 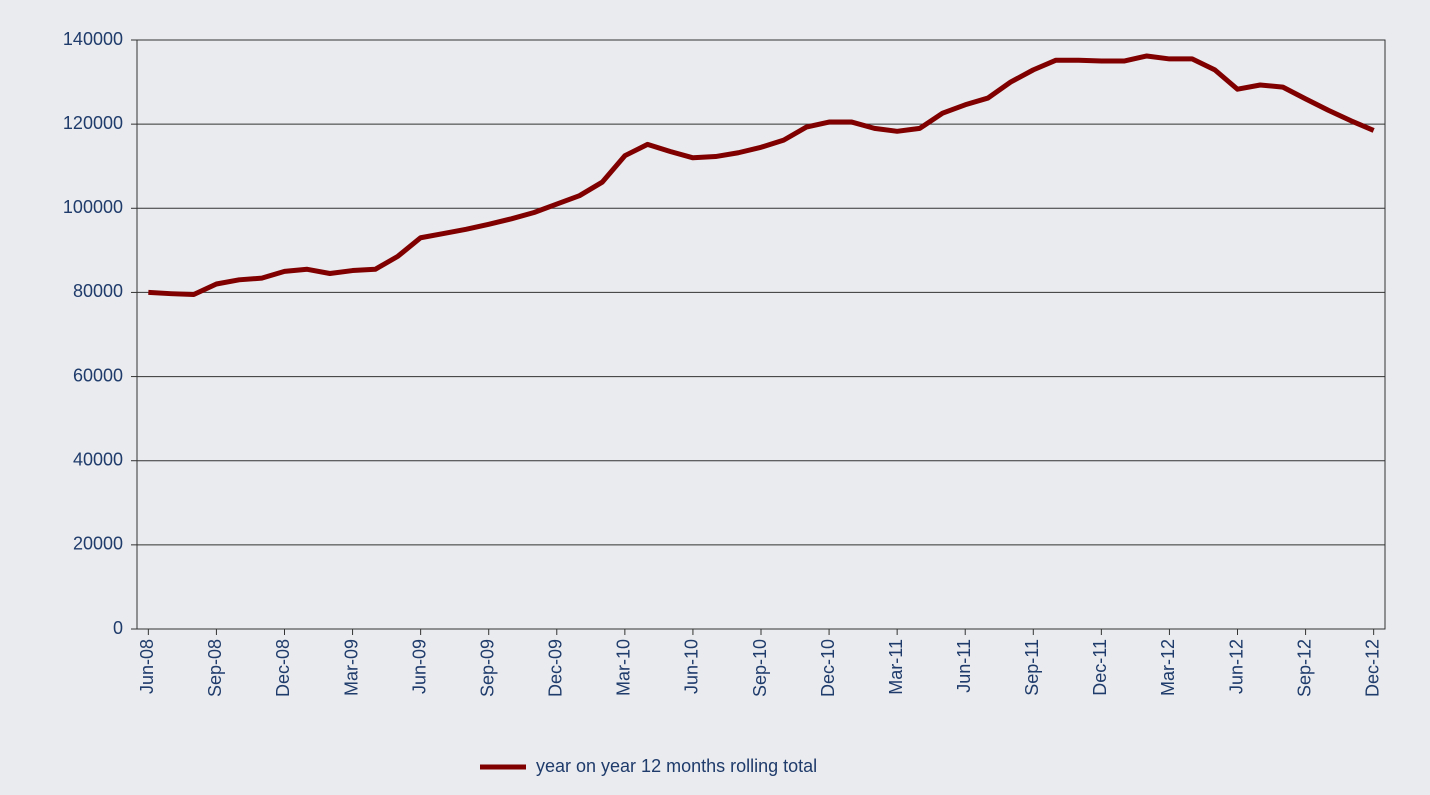 What do you see at coordinates (98, 544) in the screenshot?
I see `y-tick-label: 20000` at bounding box center [98, 544].